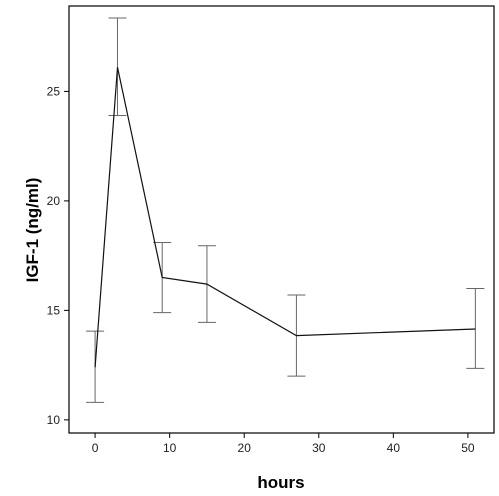 This screenshot has width=499, height=496. I want to click on y-tick-label: 10, so click(54, 420).